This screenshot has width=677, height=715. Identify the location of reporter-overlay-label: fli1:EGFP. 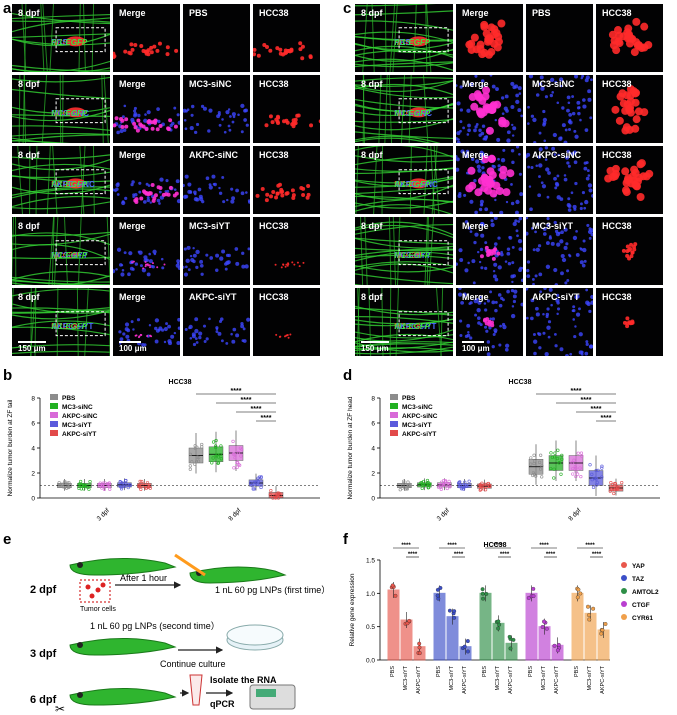
(69, 42).